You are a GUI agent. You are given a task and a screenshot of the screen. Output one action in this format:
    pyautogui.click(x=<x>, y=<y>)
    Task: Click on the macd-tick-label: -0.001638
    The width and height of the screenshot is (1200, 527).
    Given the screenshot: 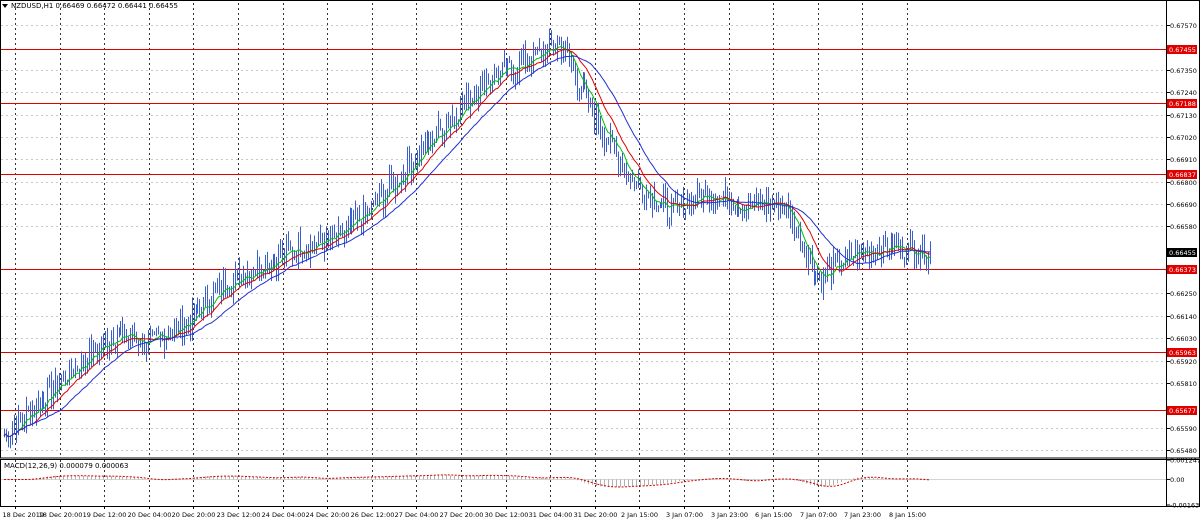 What is the action you would take?
    pyautogui.click(x=1185, y=506)
    